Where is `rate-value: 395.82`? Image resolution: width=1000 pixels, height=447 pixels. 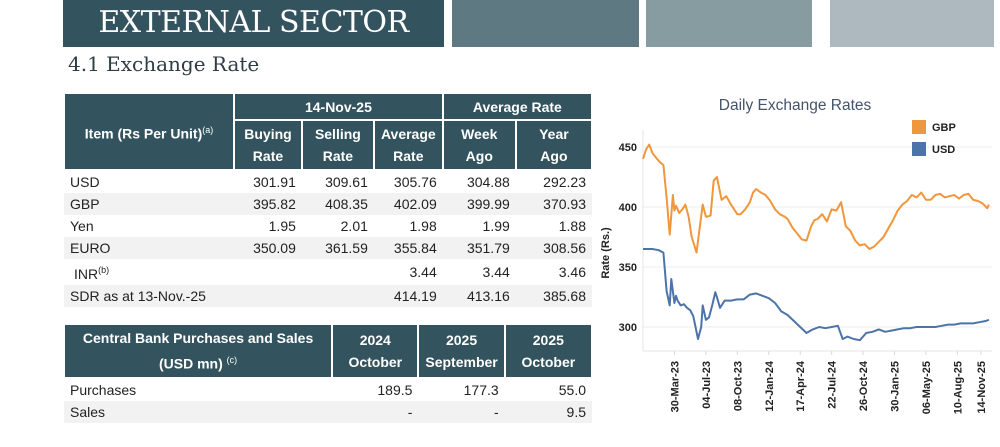 rate-value: 395.82 is located at coordinates (268, 204).